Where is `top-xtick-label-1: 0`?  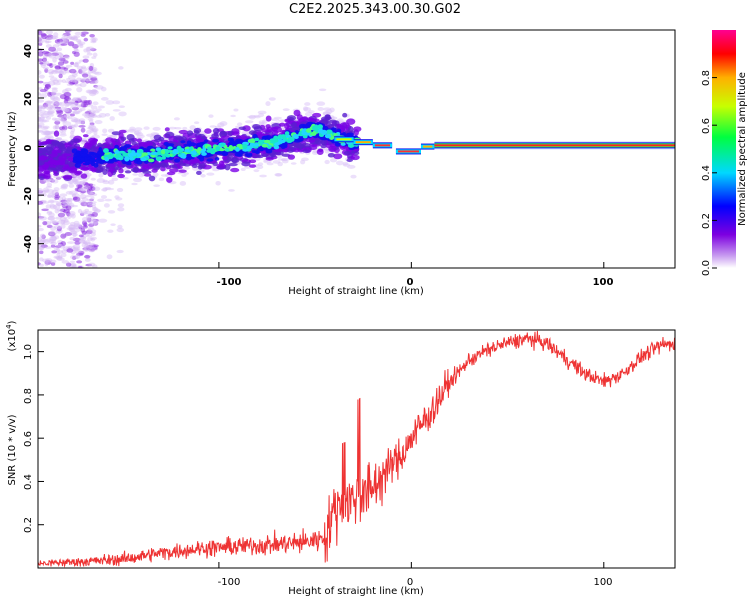
top-xtick-label-1: 0 is located at coordinates (410, 282).